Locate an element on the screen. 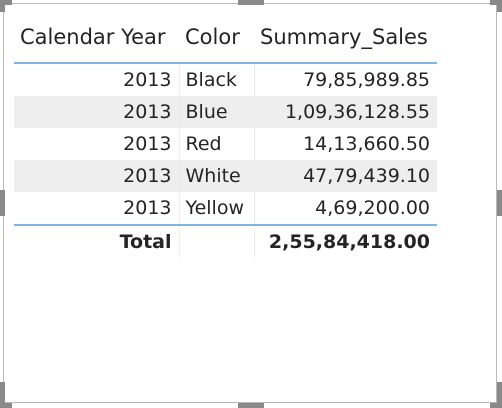  header-row: Calendar Year Color Summary_Sales is located at coordinates (225, 38).